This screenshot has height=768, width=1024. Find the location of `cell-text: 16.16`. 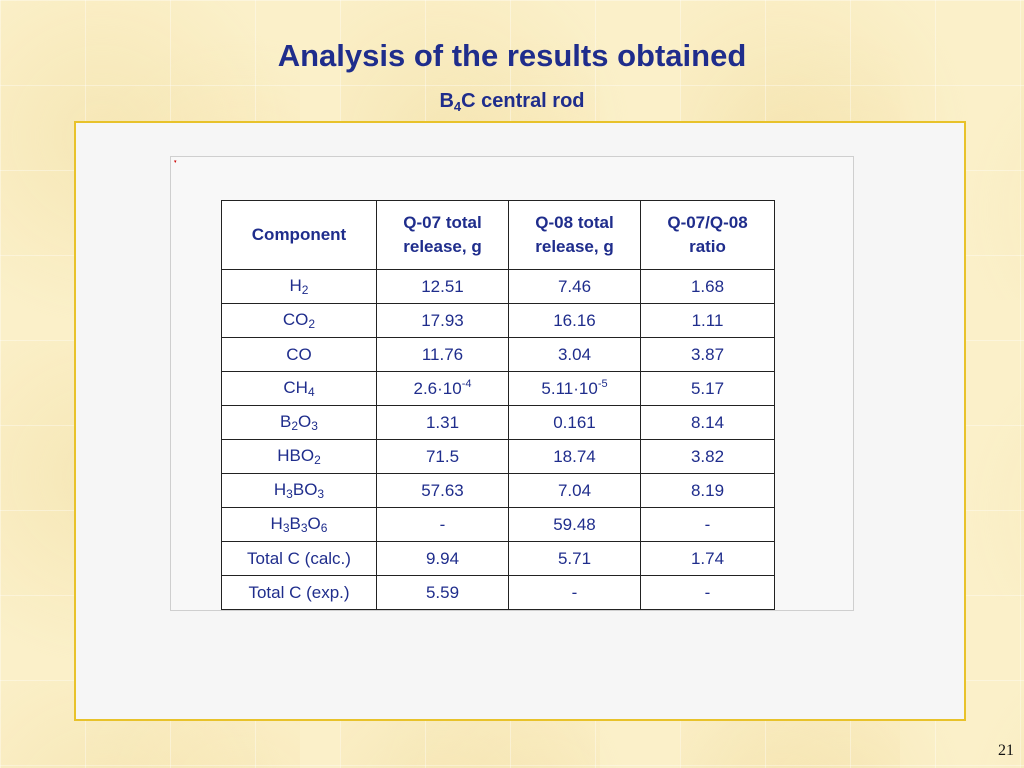

cell-text: 16.16 is located at coordinates (574, 320).